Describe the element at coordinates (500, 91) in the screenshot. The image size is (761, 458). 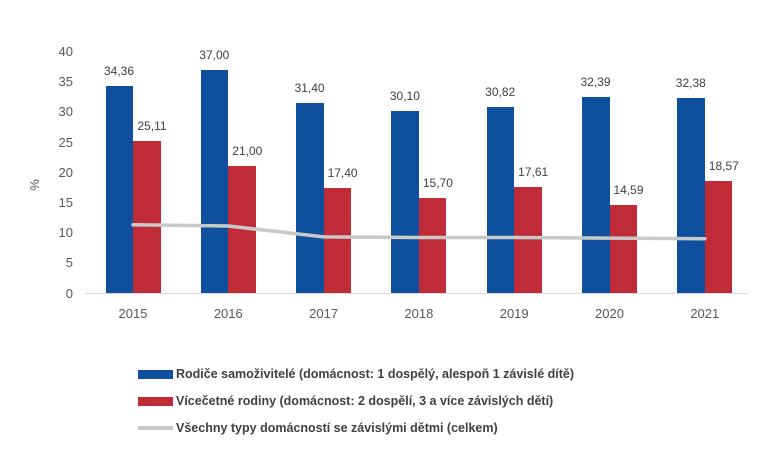
I see `bar-label-series1-2019: 30,82` at that location.